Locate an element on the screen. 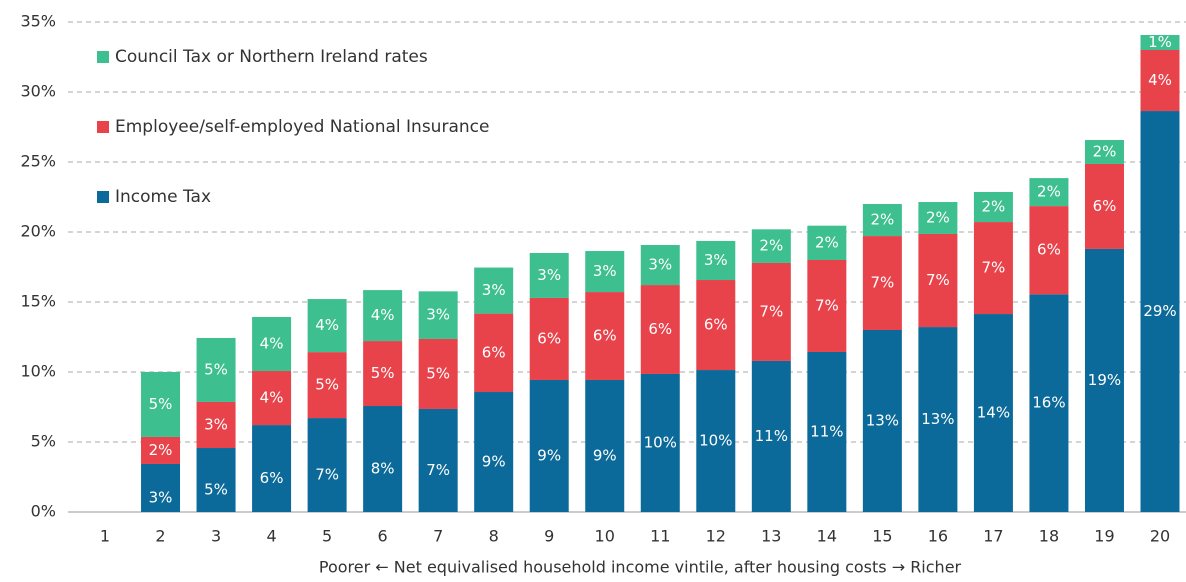 This screenshot has height=582, width=1186. data-label: 9% is located at coordinates (494, 462).